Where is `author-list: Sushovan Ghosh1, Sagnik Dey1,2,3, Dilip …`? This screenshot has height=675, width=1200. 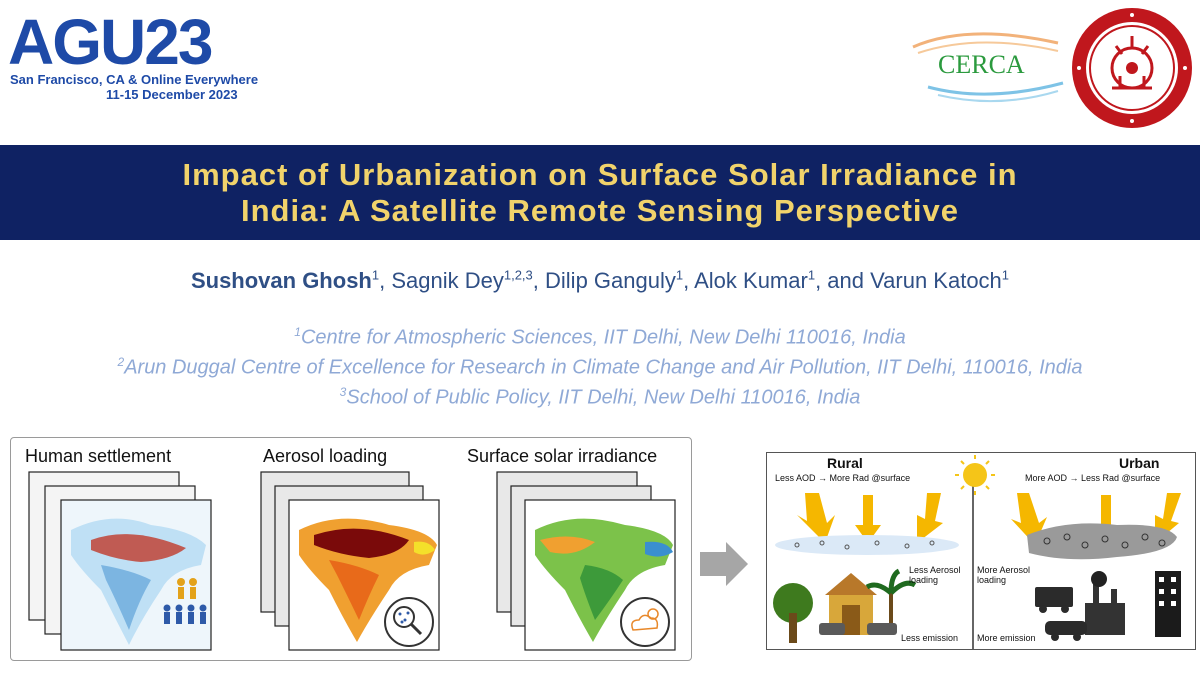
author-list: Sushovan Ghosh1, Sagnik Dey1,2,3, Dilip … is located at coordinates (600, 281).